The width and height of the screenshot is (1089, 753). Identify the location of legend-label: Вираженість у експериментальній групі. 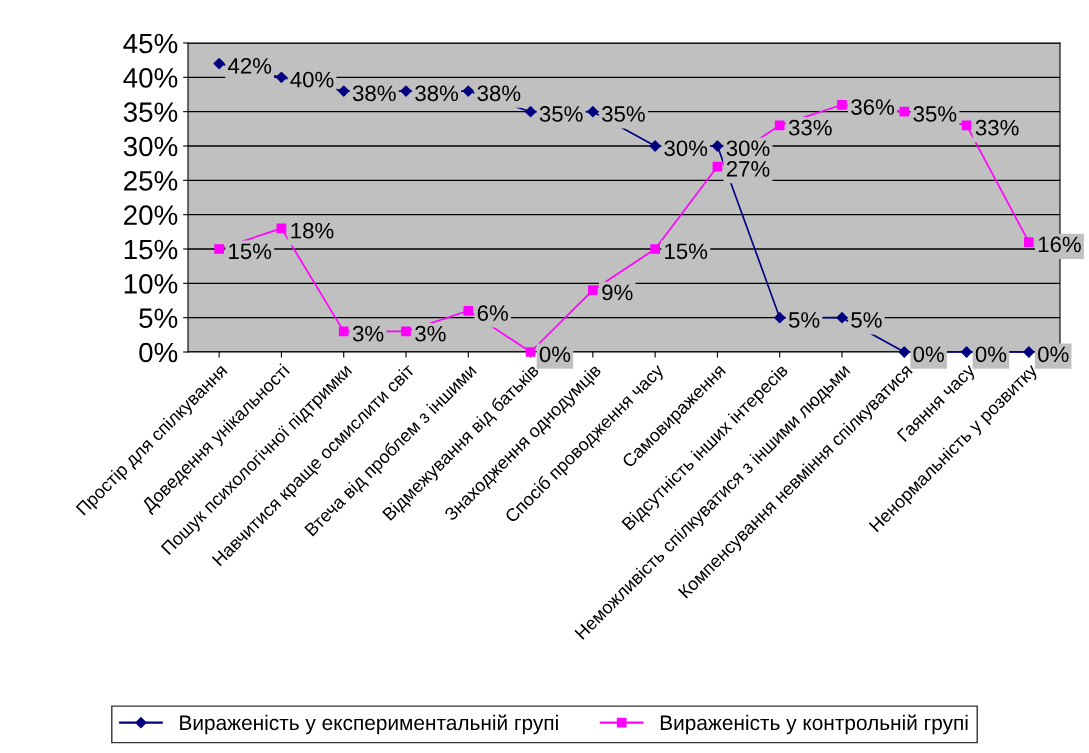
(369, 724).